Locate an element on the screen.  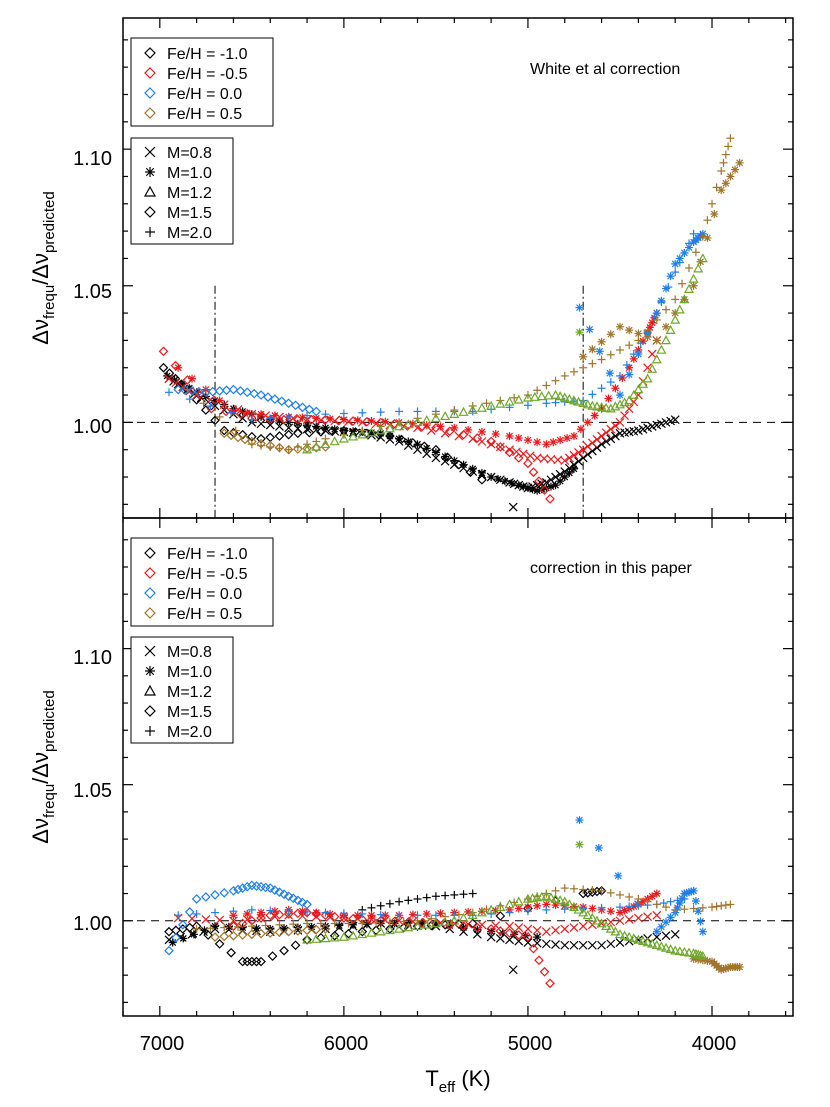
bottom-legend-mass-08: M=0.8 is located at coordinates (189, 652).